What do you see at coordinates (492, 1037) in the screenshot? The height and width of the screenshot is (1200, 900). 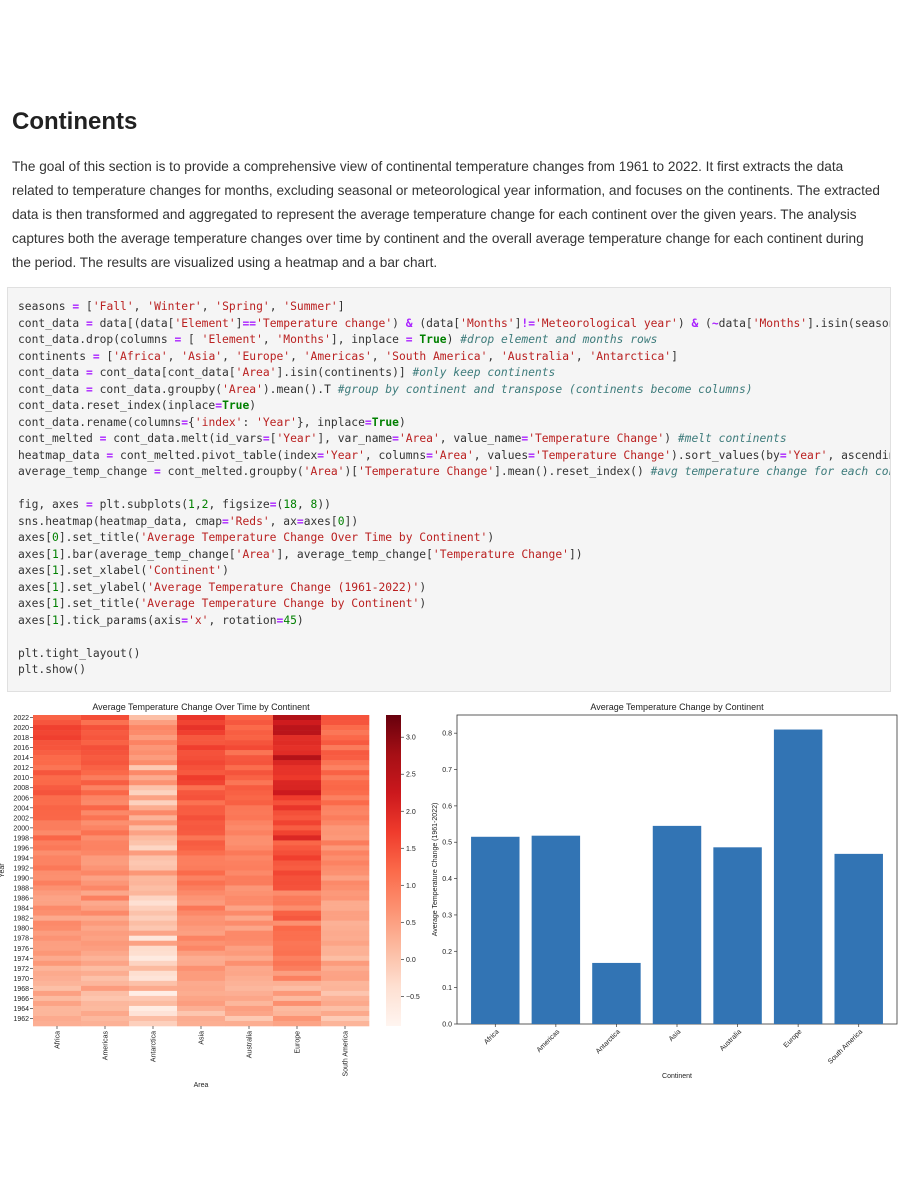 I see `bar-xtick-label: Africa` at bounding box center [492, 1037].